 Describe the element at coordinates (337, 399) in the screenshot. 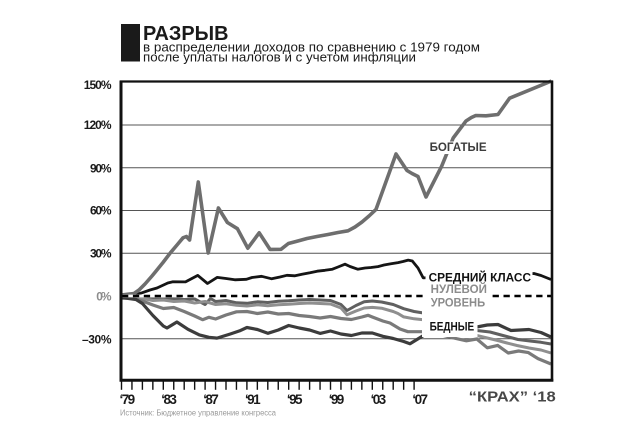

I see `svg-text: ‘99` at that location.